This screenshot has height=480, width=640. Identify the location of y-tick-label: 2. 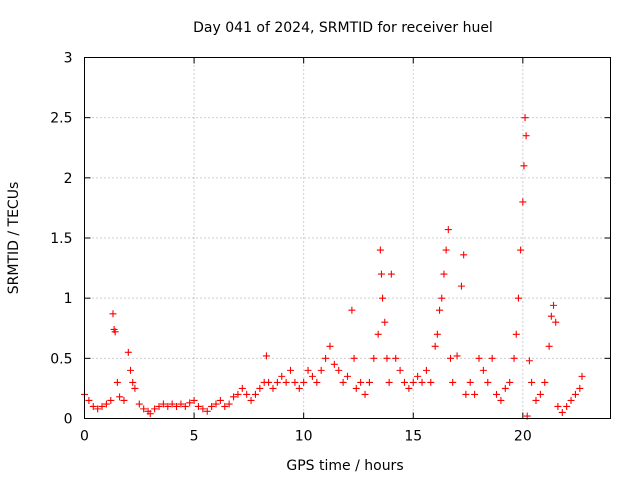
(68, 179).